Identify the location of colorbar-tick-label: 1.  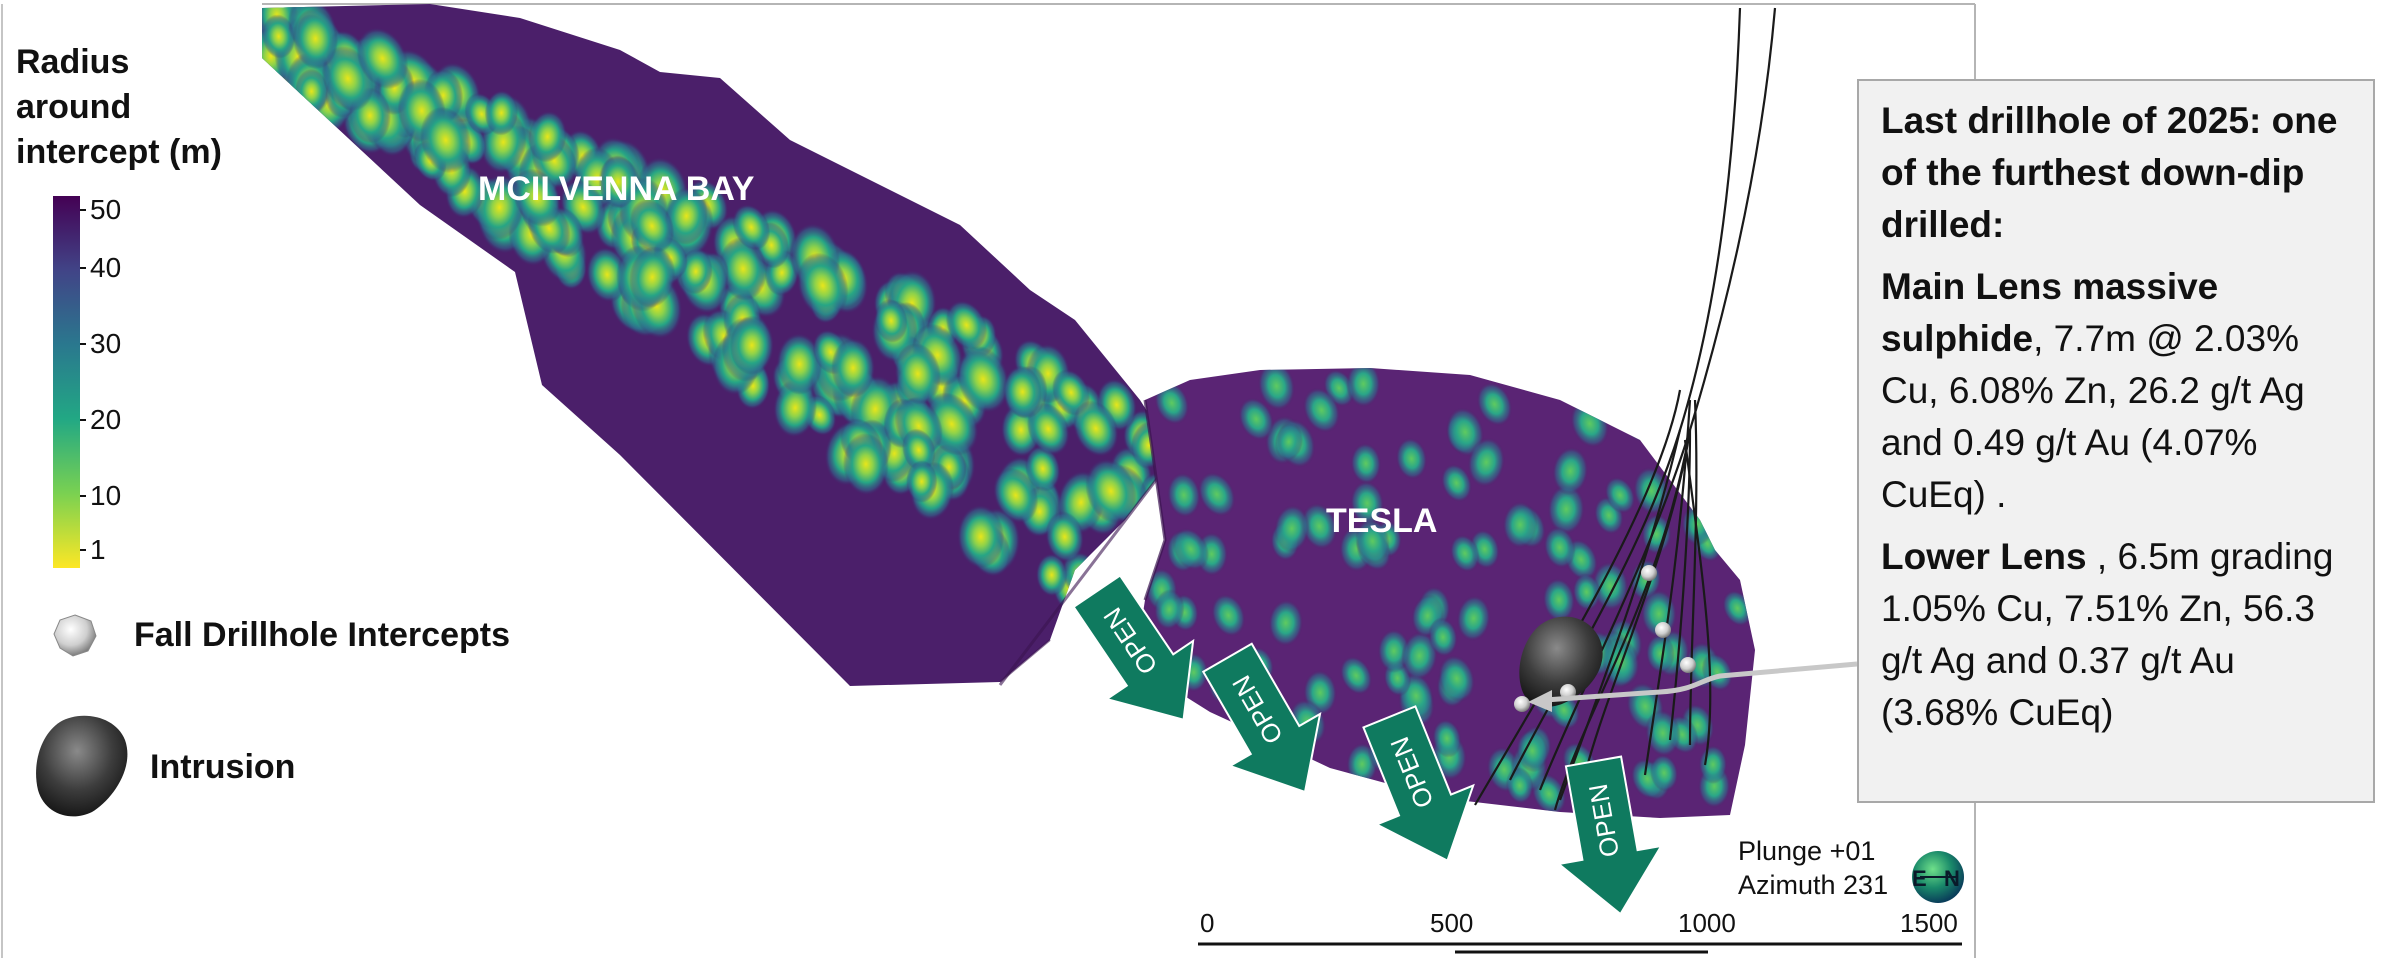
(98, 549).